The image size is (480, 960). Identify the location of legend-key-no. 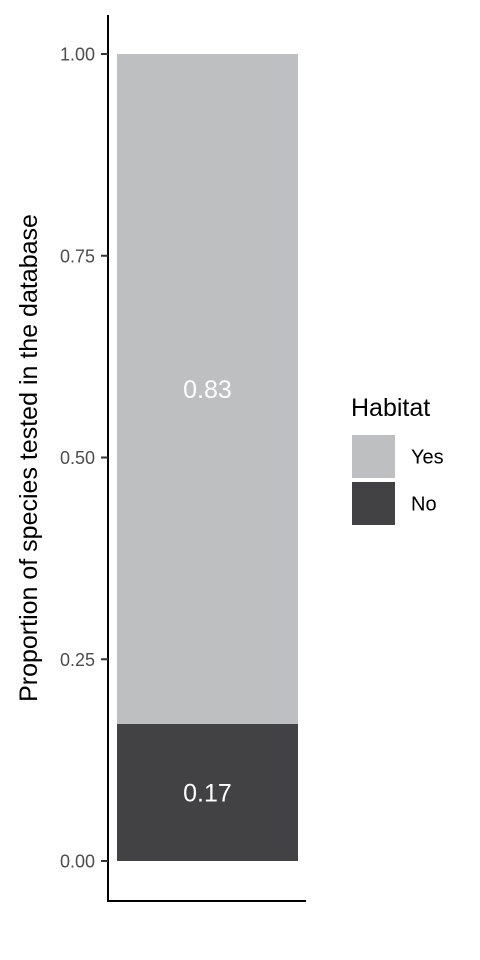
(373, 503).